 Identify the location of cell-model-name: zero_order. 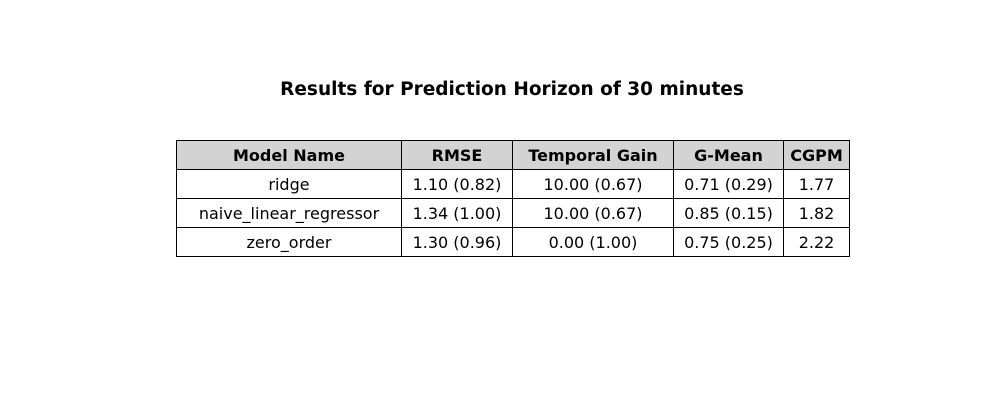
(289, 242).